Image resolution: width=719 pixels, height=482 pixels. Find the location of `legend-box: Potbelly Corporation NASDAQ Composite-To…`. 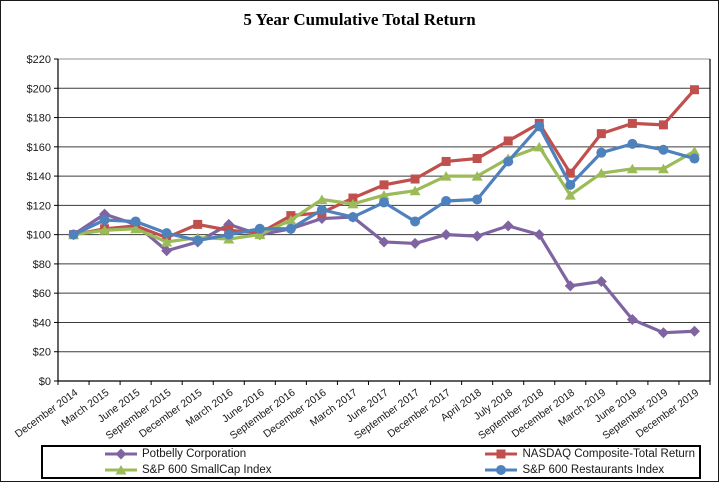

legend-box: Potbelly Corporation NASDAQ Composite-To… is located at coordinates (371, 462).